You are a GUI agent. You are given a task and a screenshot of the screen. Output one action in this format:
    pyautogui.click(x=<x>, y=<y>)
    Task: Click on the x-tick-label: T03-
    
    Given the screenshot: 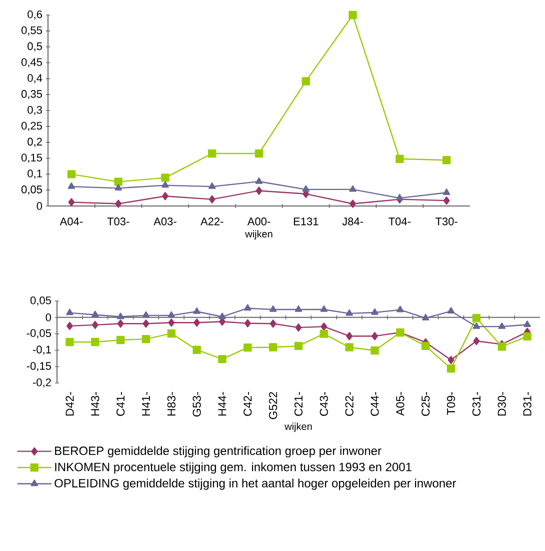 What is the action you would take?
    pyautogui.click(x=118, y=222)
    